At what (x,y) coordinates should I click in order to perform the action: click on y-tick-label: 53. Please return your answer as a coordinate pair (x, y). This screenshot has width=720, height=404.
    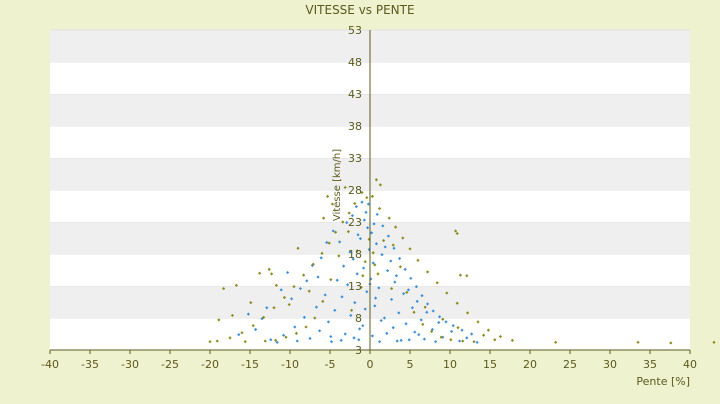
    Looking at the image, I should click on (355, 30).